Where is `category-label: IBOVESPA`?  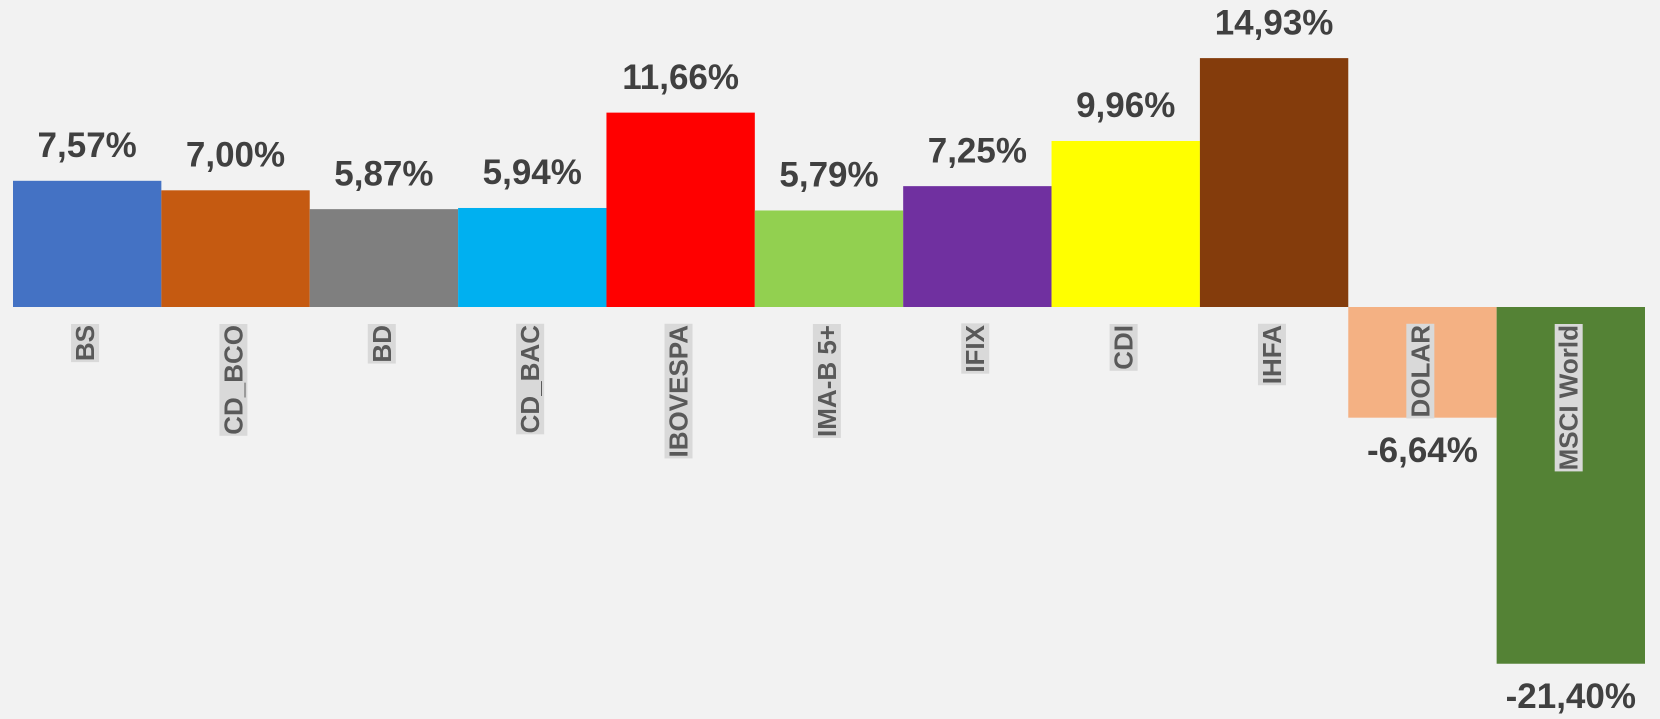
category-label: IBOVESPA is located at coordinates (679, 391).